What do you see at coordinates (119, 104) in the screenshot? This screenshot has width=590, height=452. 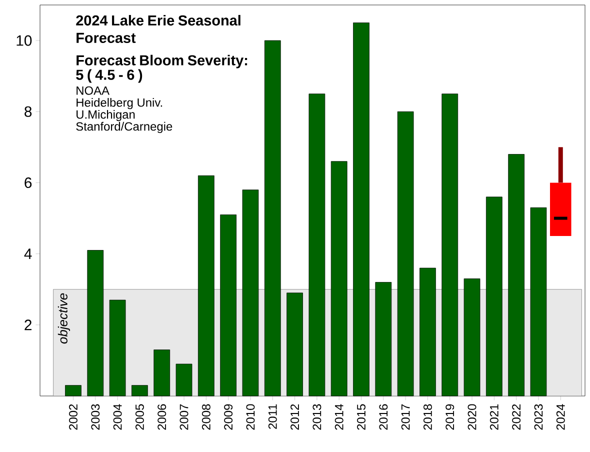 I see `annotation: Heidelberg Univ.` at bounding box center [119, 104].